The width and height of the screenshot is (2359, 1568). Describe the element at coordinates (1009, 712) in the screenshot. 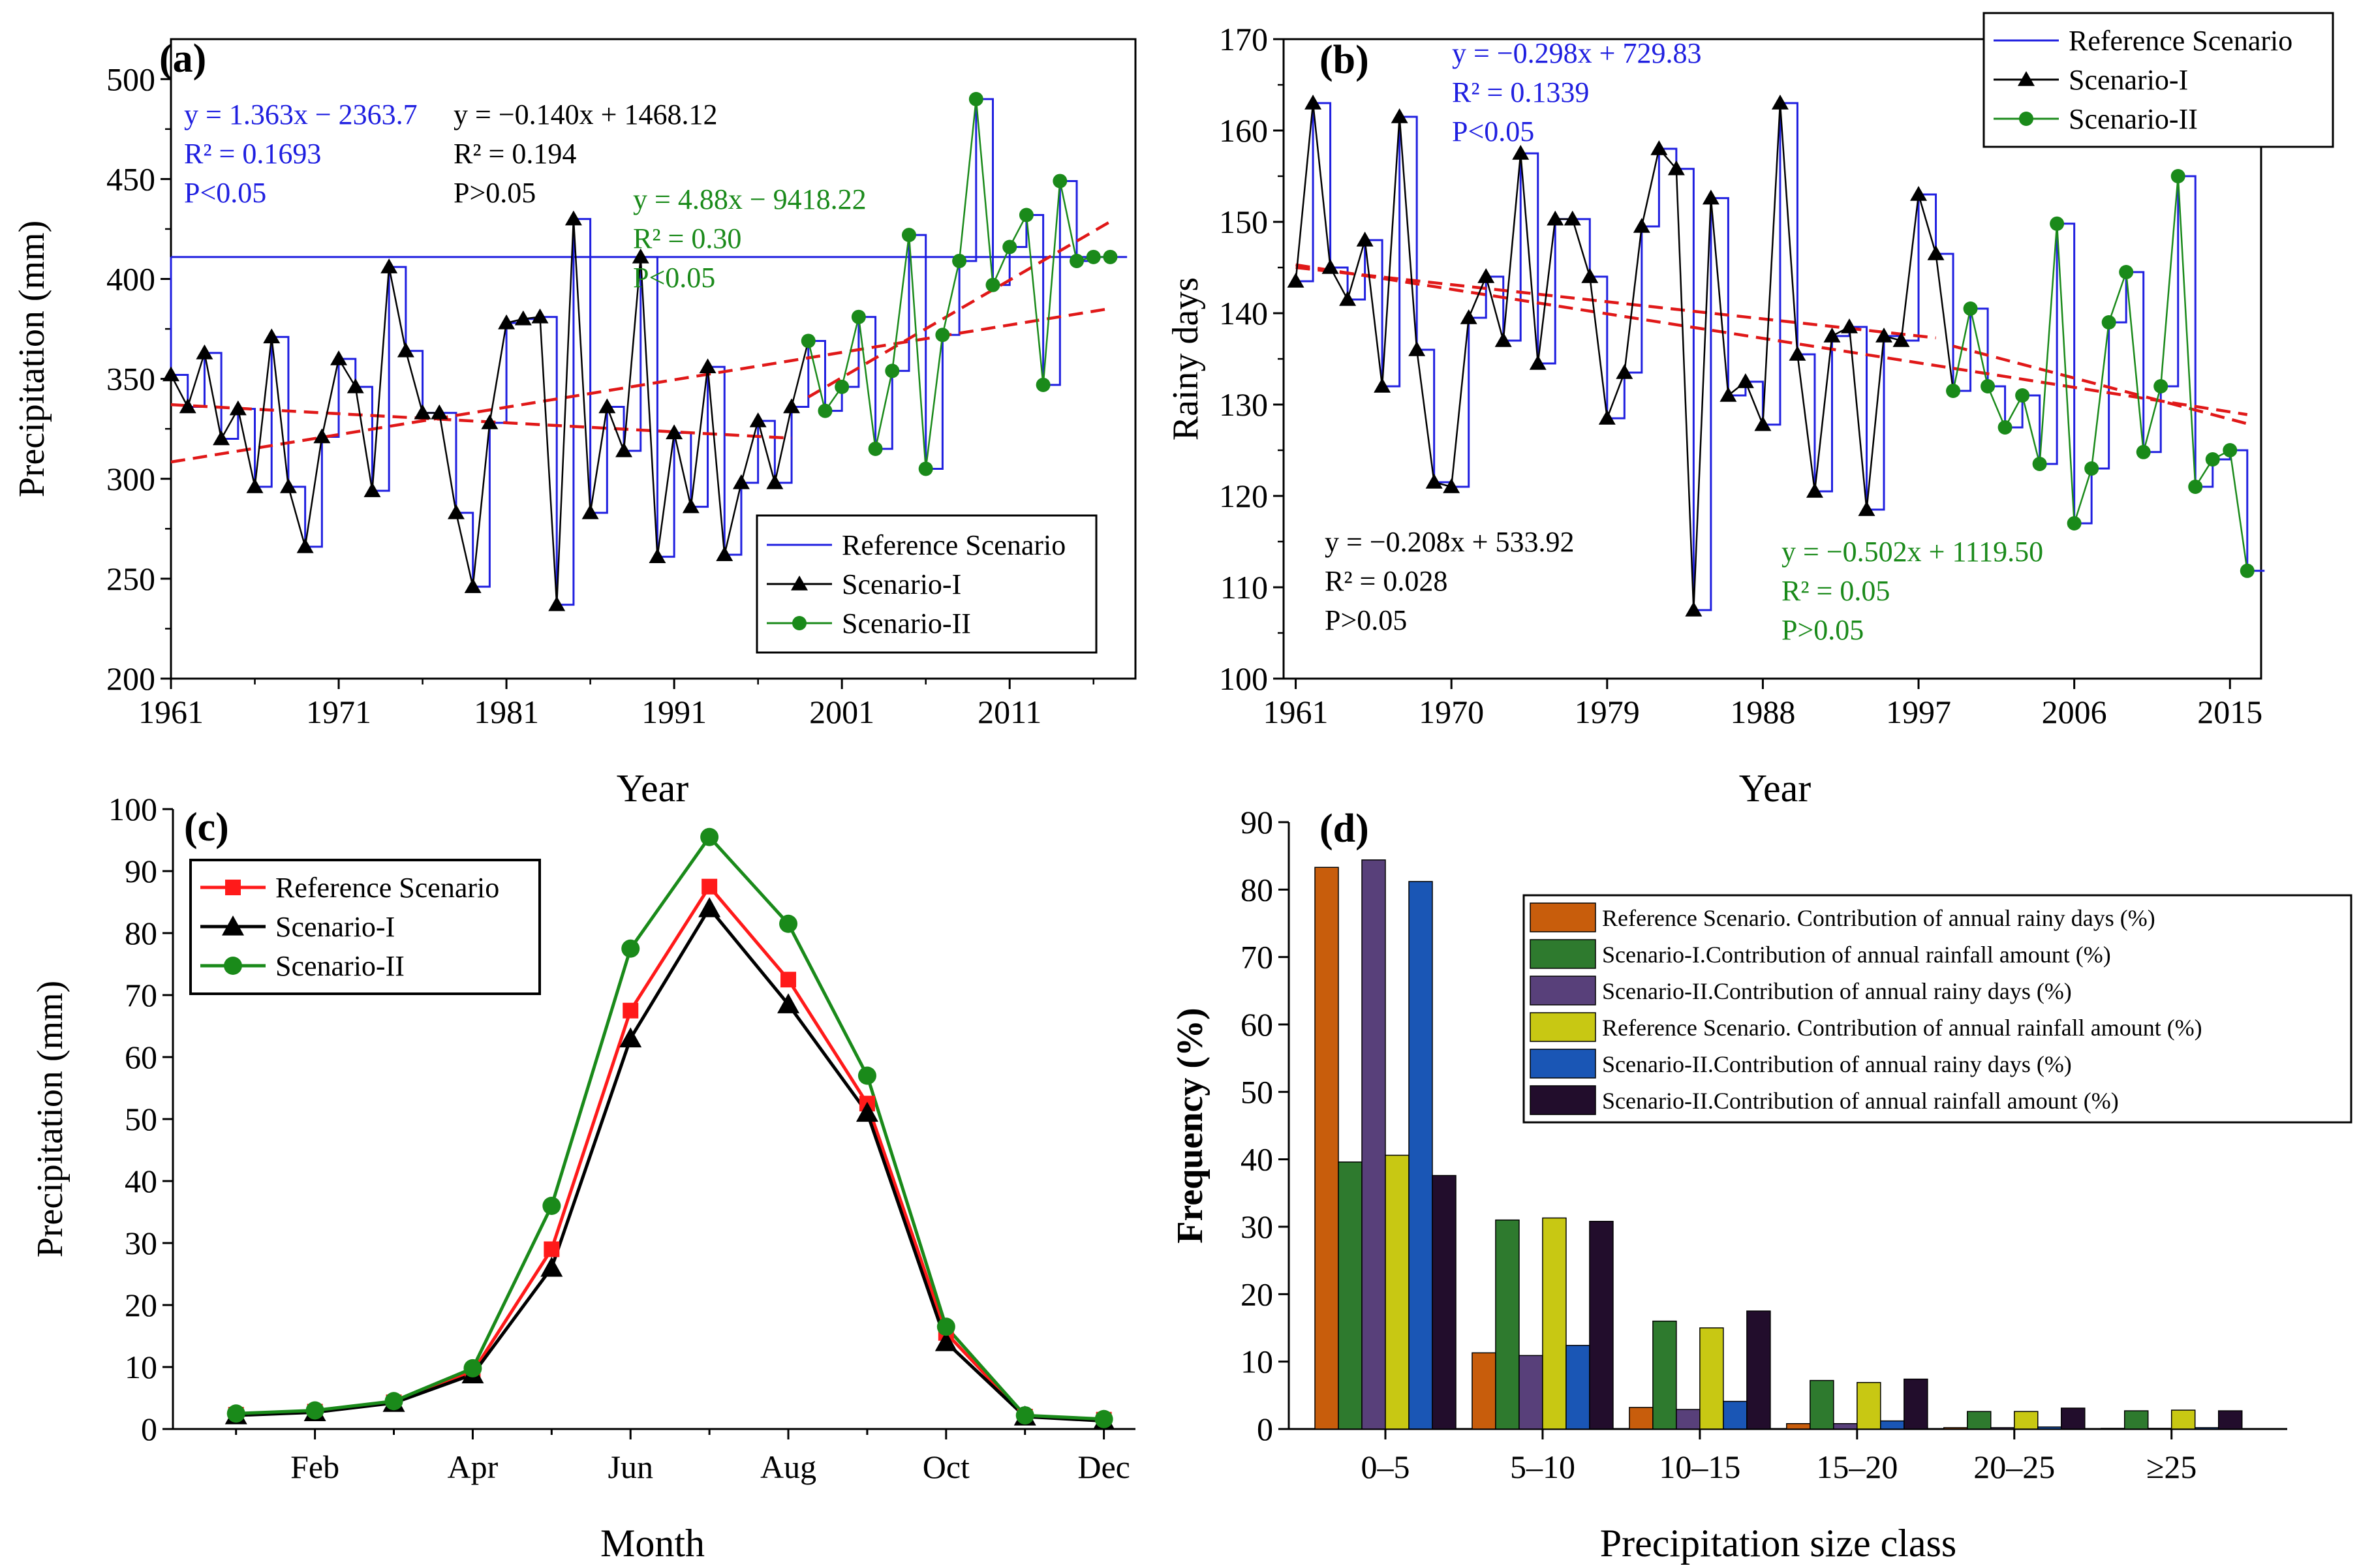

I see `x-tick-label: 2011` at that location.